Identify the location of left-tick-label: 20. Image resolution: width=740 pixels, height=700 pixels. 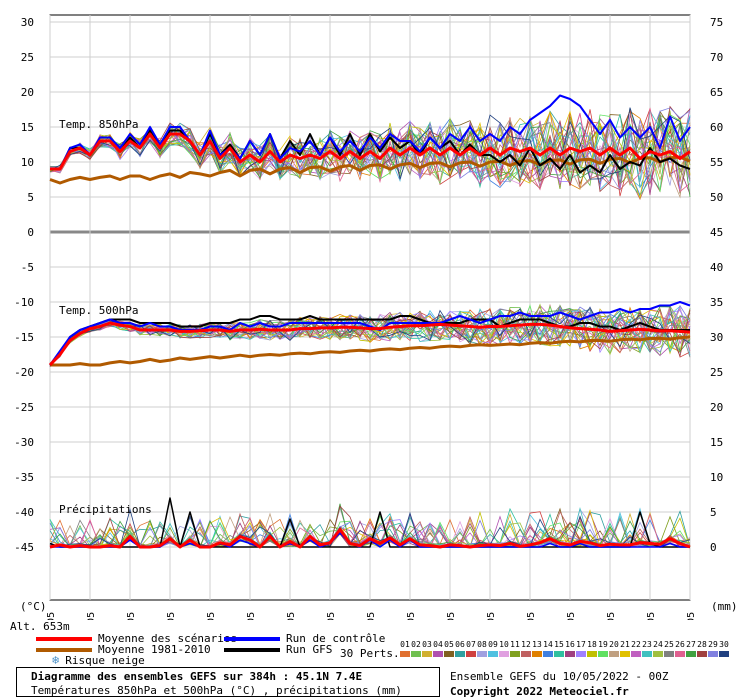
(27, 92).